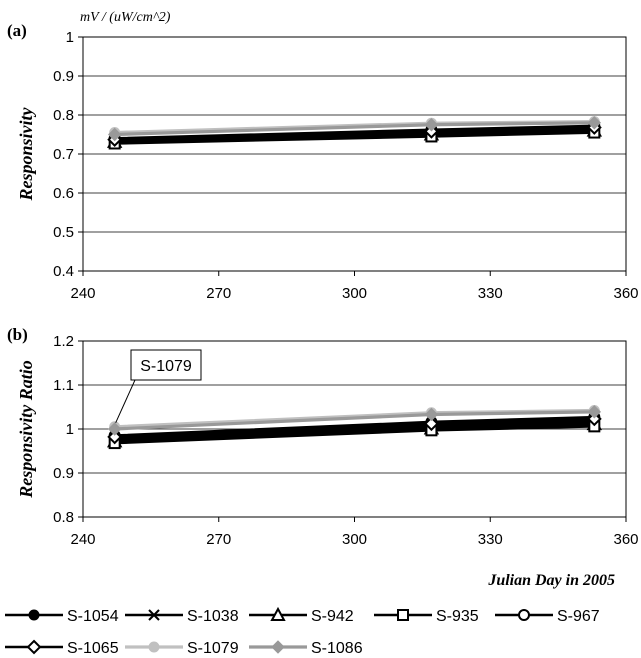  Describe the element at coordinates (17, 30) in the screenshot. I see `panel-label: (a)` at that location.